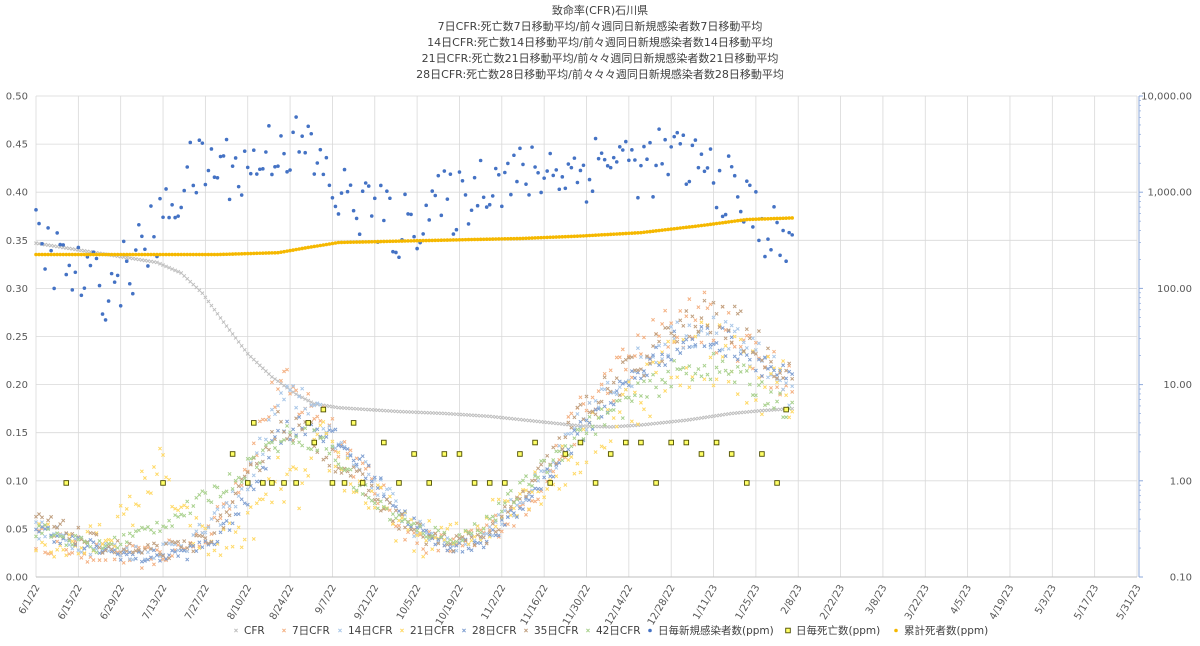 The height and width of the screenshot is (646, 1200). What do you see at coordinates (619, 605) in the screenshot?
I see `x-tick-14: 12/14/22` at bounding box center [619, 605].